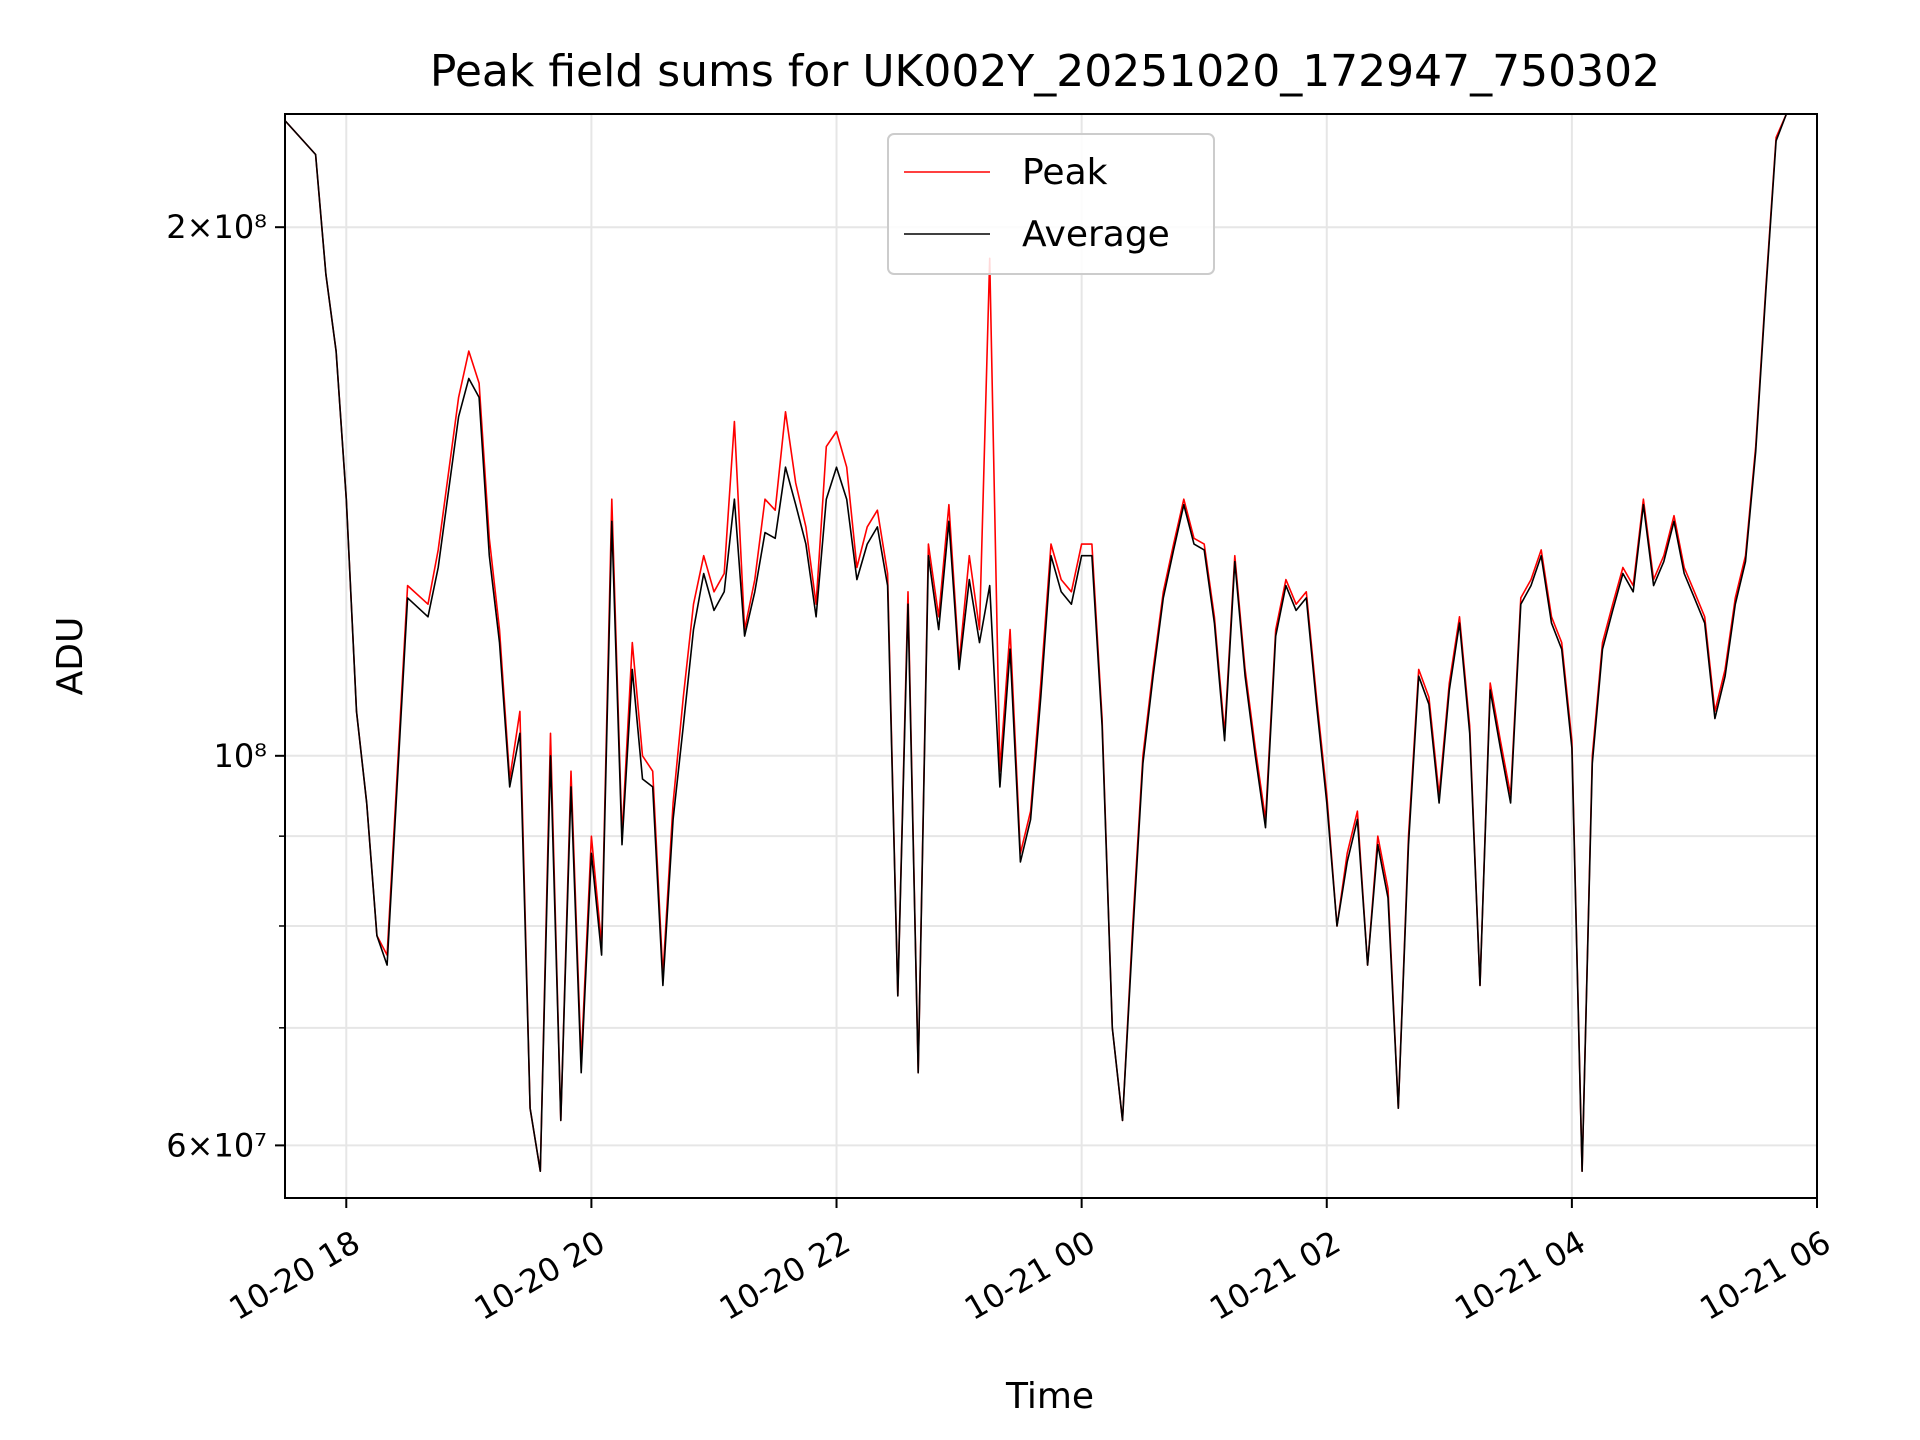 The width and height of the screenshot is (1920, 1440). Describe the element at coordinates (216, 227) in the screenshot. I see `y-tick-label: 2×10⁸` at that location.